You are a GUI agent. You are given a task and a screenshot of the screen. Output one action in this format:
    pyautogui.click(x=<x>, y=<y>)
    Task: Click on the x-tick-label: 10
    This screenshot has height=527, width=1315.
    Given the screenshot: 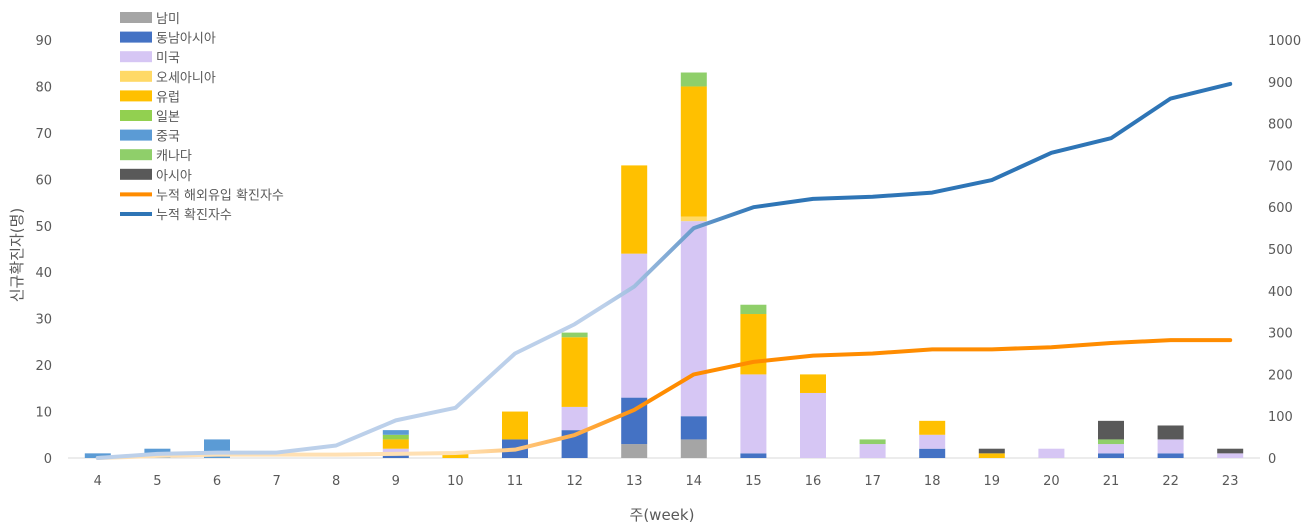 What is the action you would take?
    pyautogui.click(x=455, y=481)
    